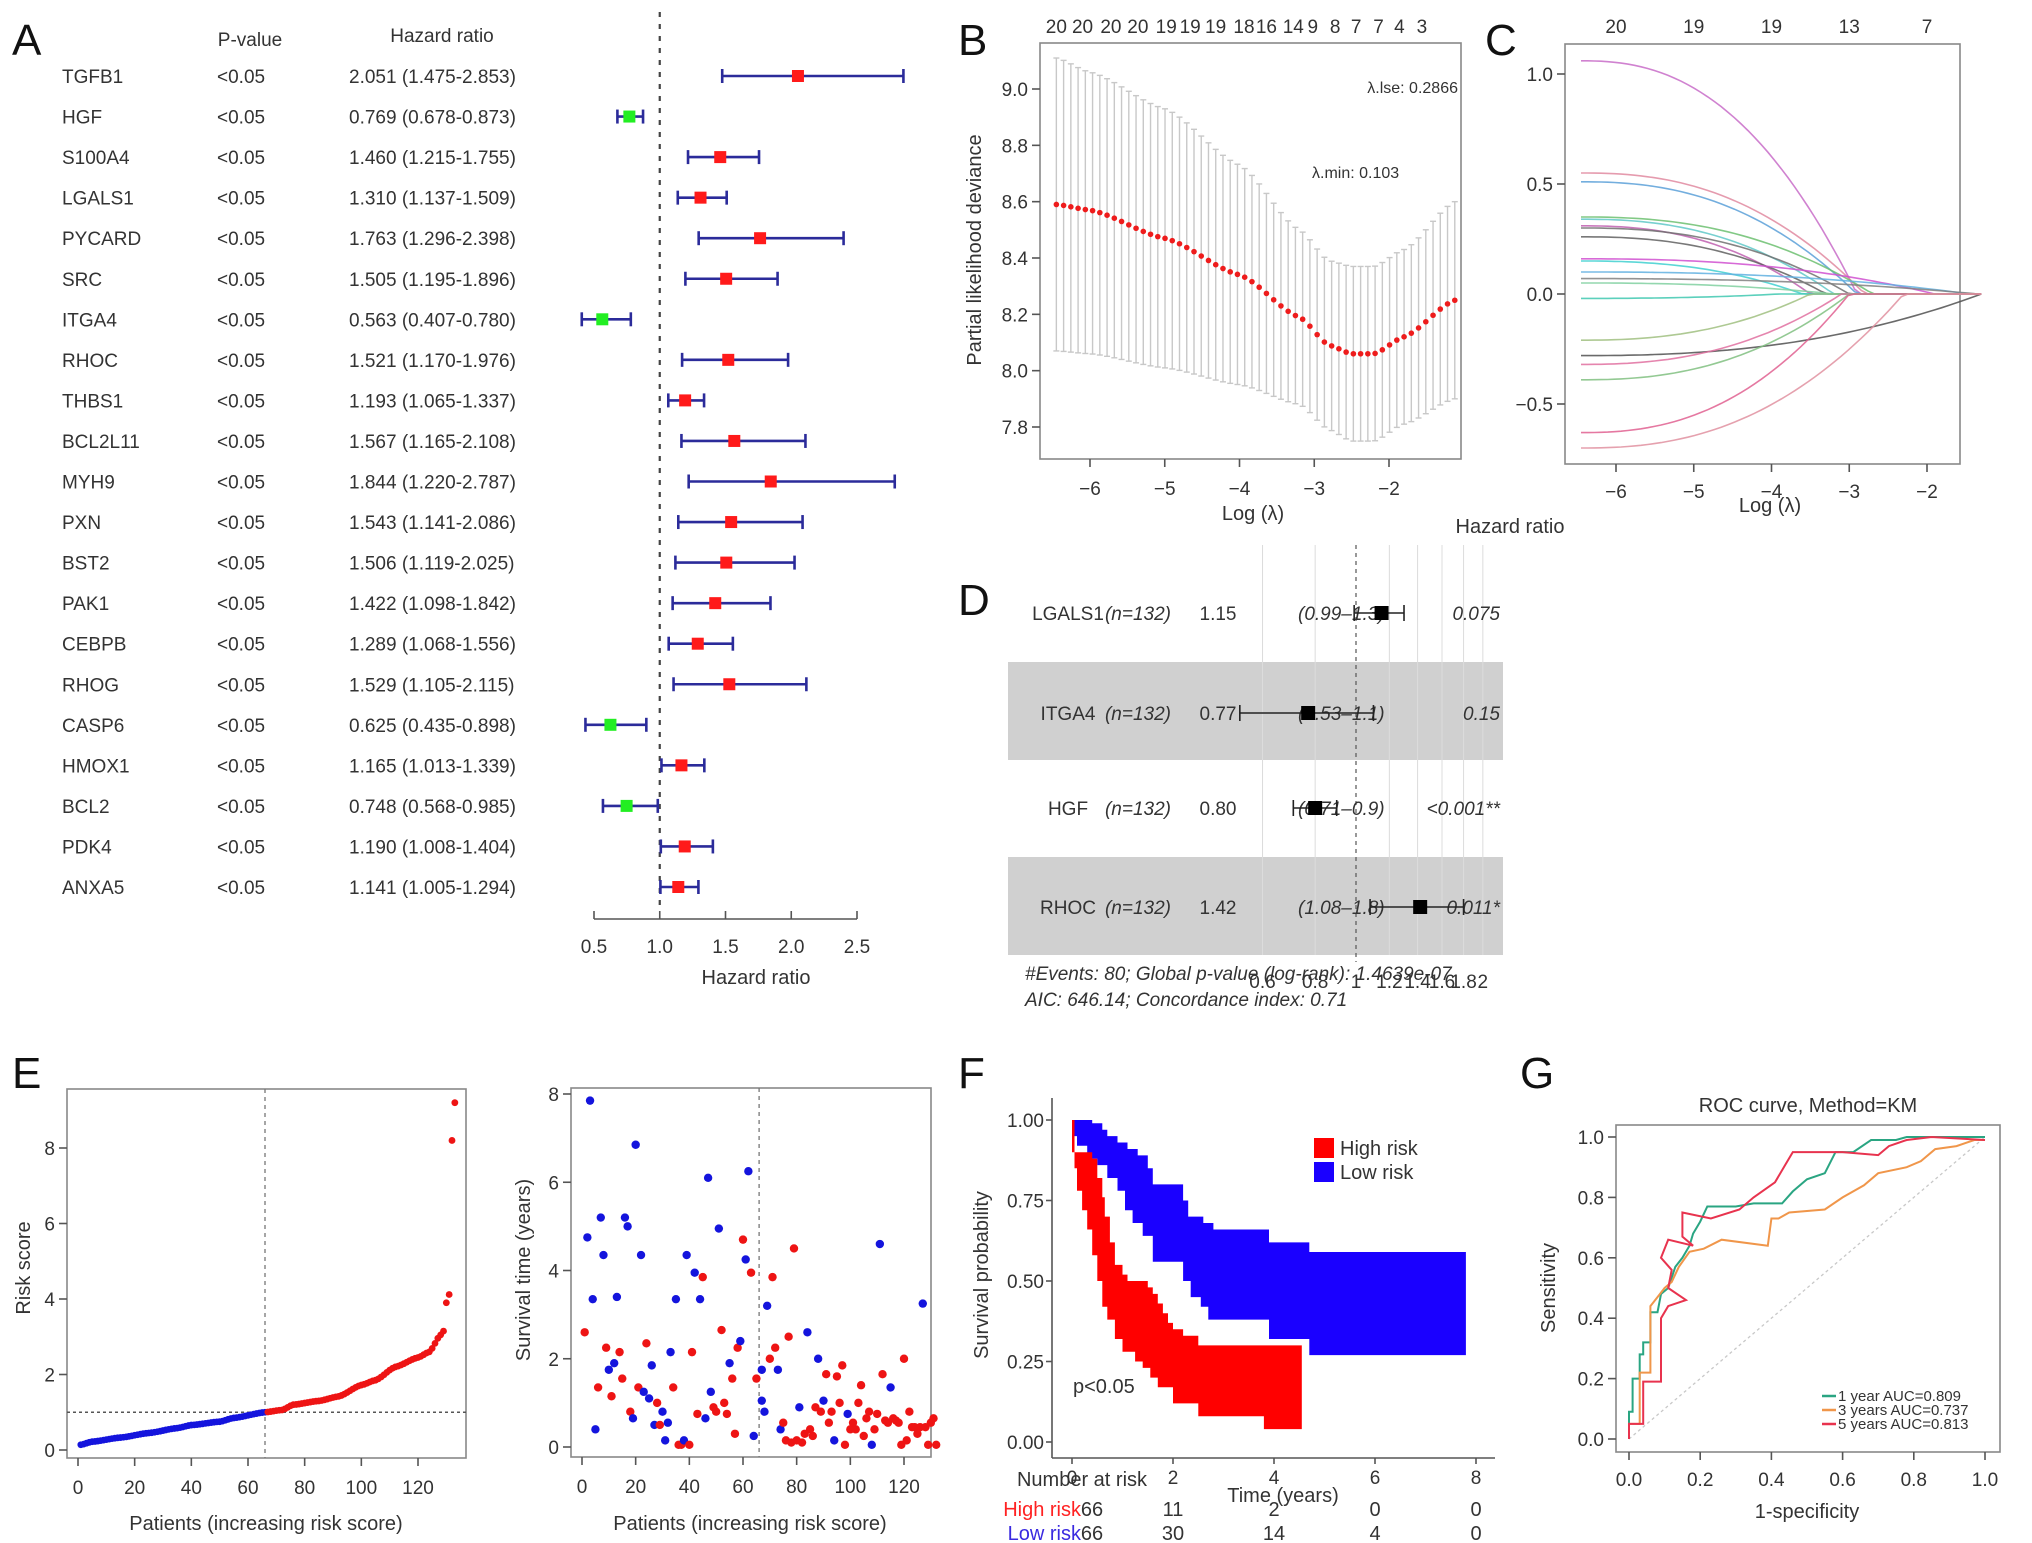 The width and height of the screenshot is (2032, 1543). I want to click on x-tick-label: 80, so click(796, 1487).